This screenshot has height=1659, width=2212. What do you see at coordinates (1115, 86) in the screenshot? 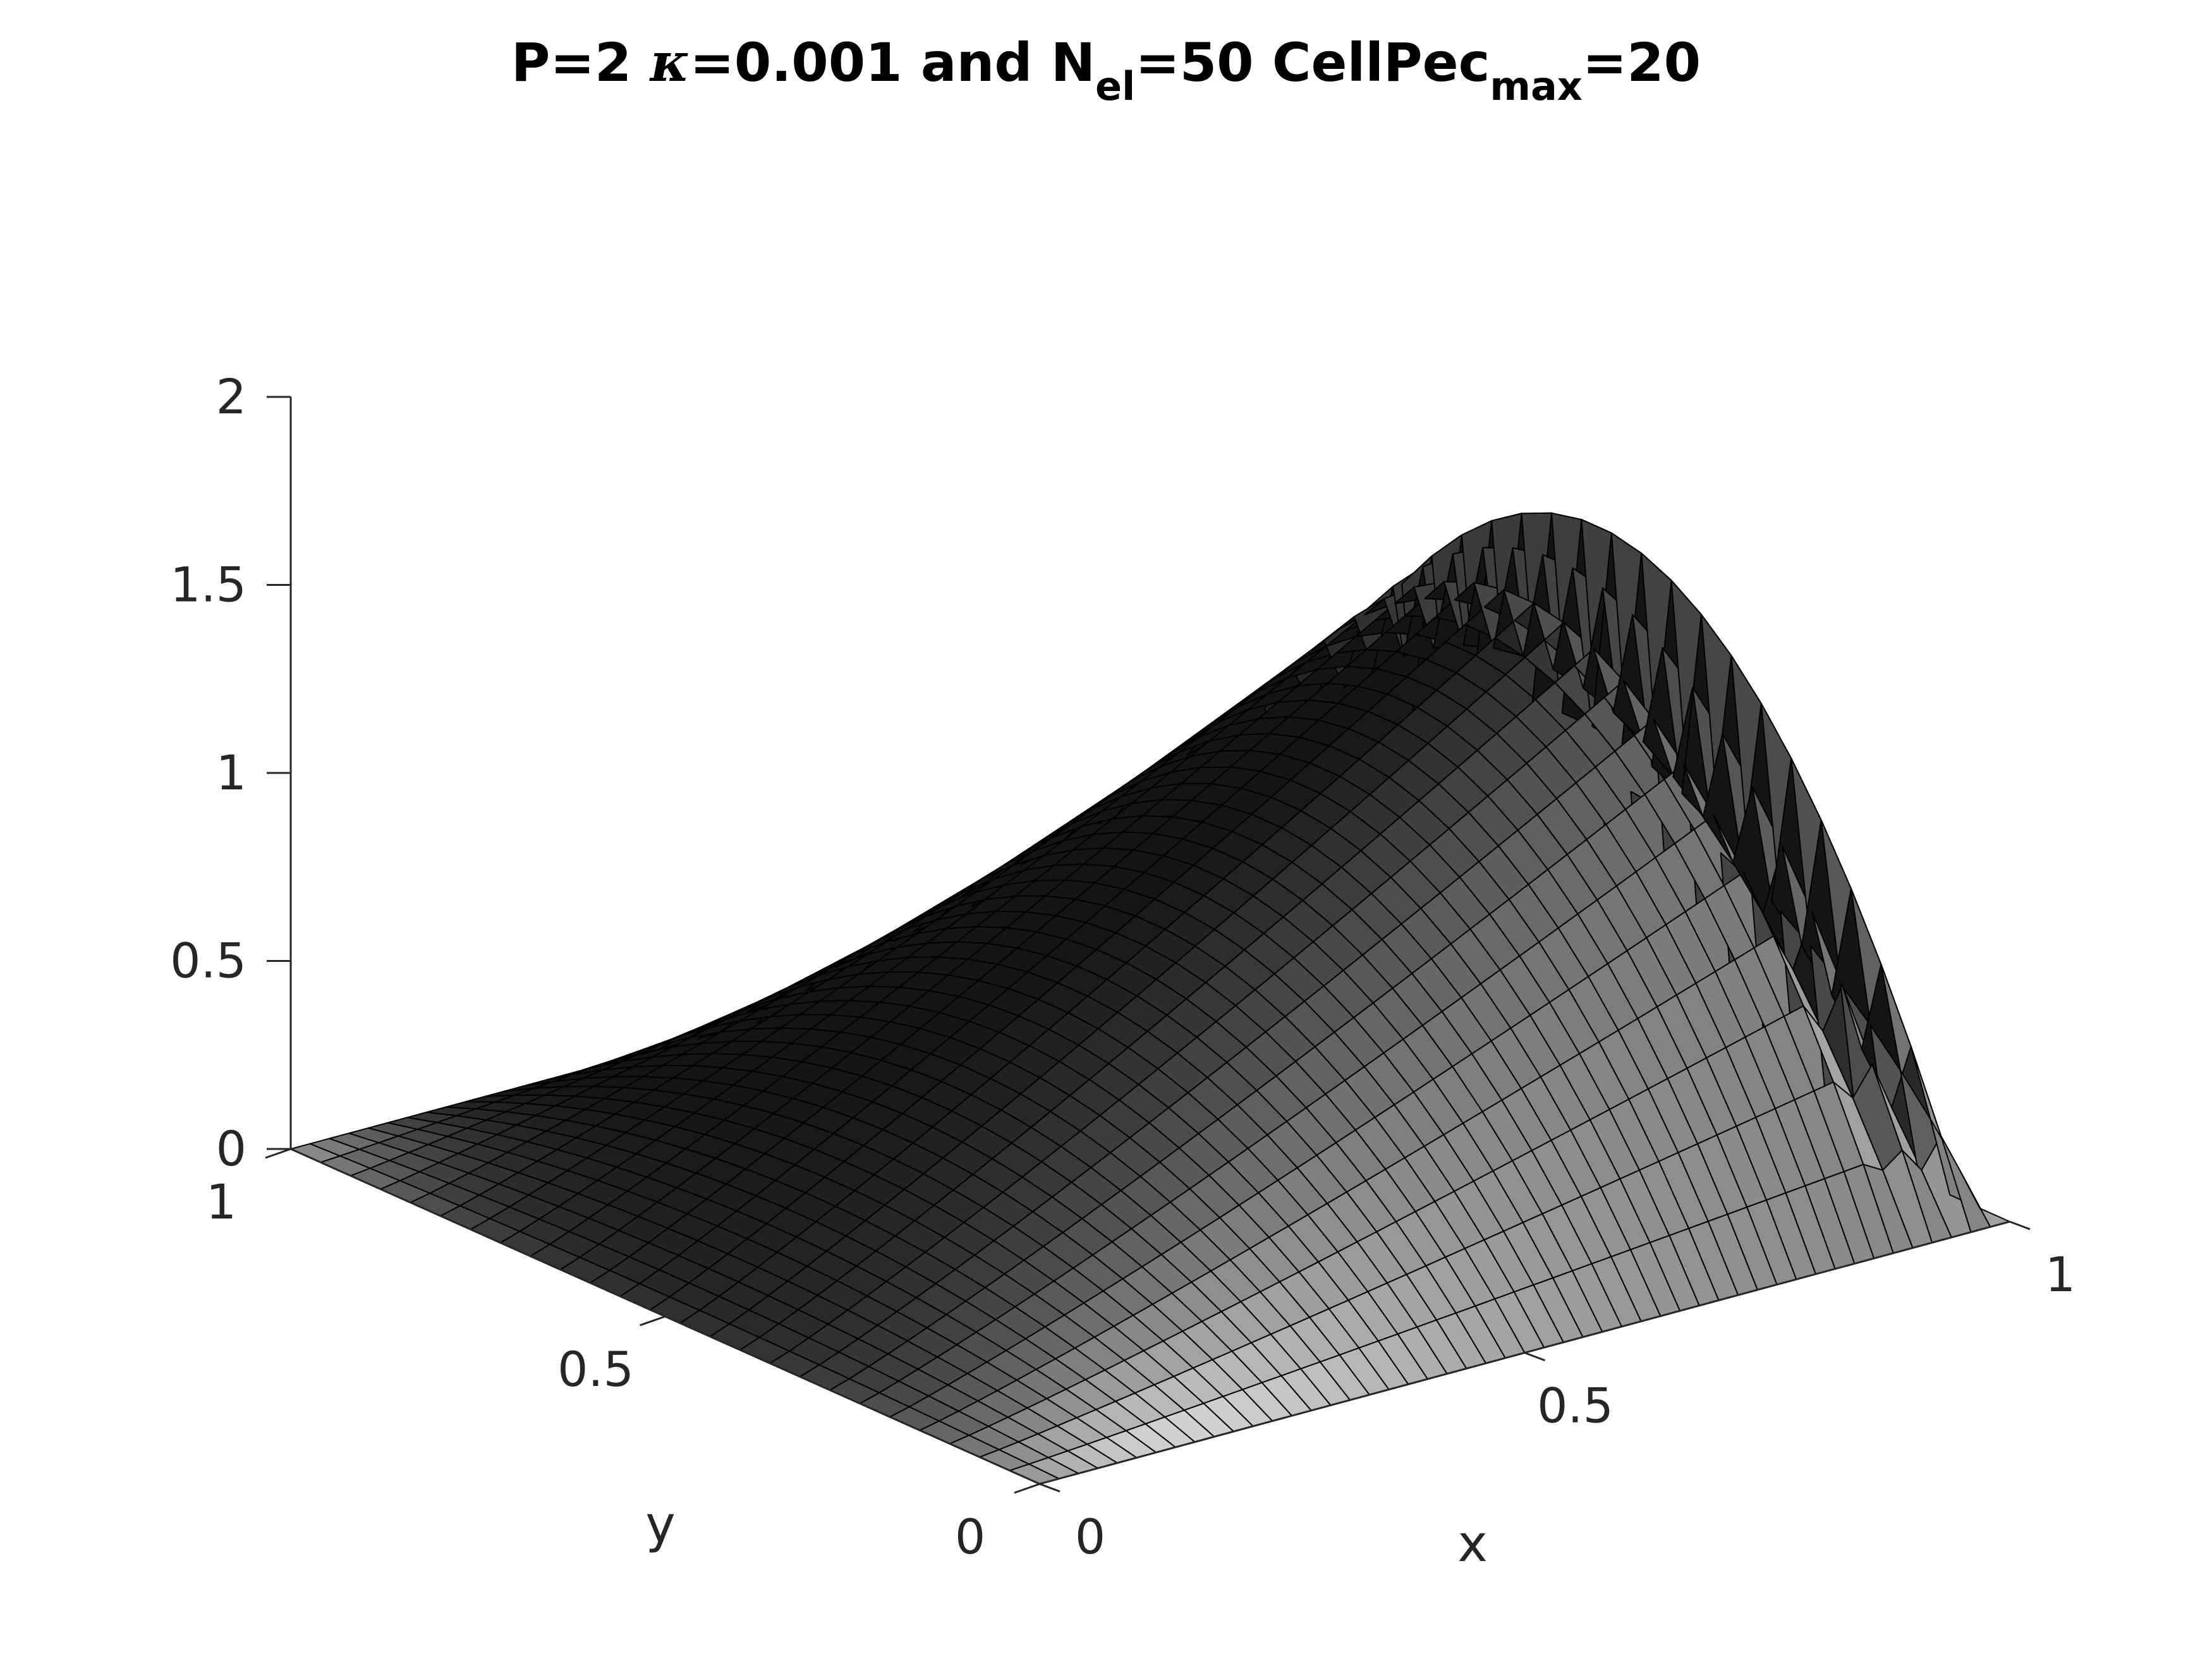
I see `title-nel-sub: el` at bounding box center [1115, 86].